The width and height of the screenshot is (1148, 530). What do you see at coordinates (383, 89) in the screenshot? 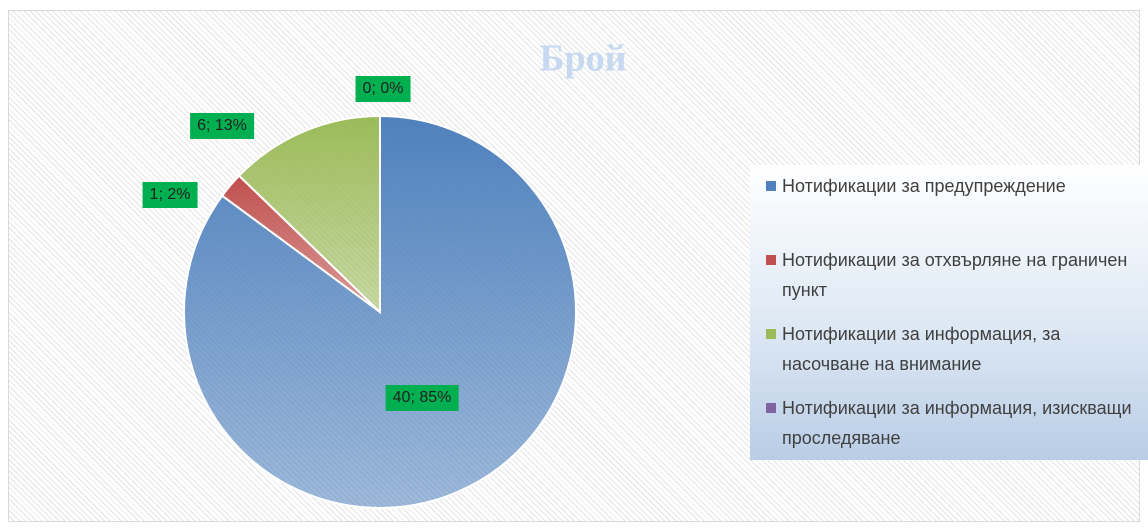
I see `data-label: 0; 0%` at bounding box center [383, 89].